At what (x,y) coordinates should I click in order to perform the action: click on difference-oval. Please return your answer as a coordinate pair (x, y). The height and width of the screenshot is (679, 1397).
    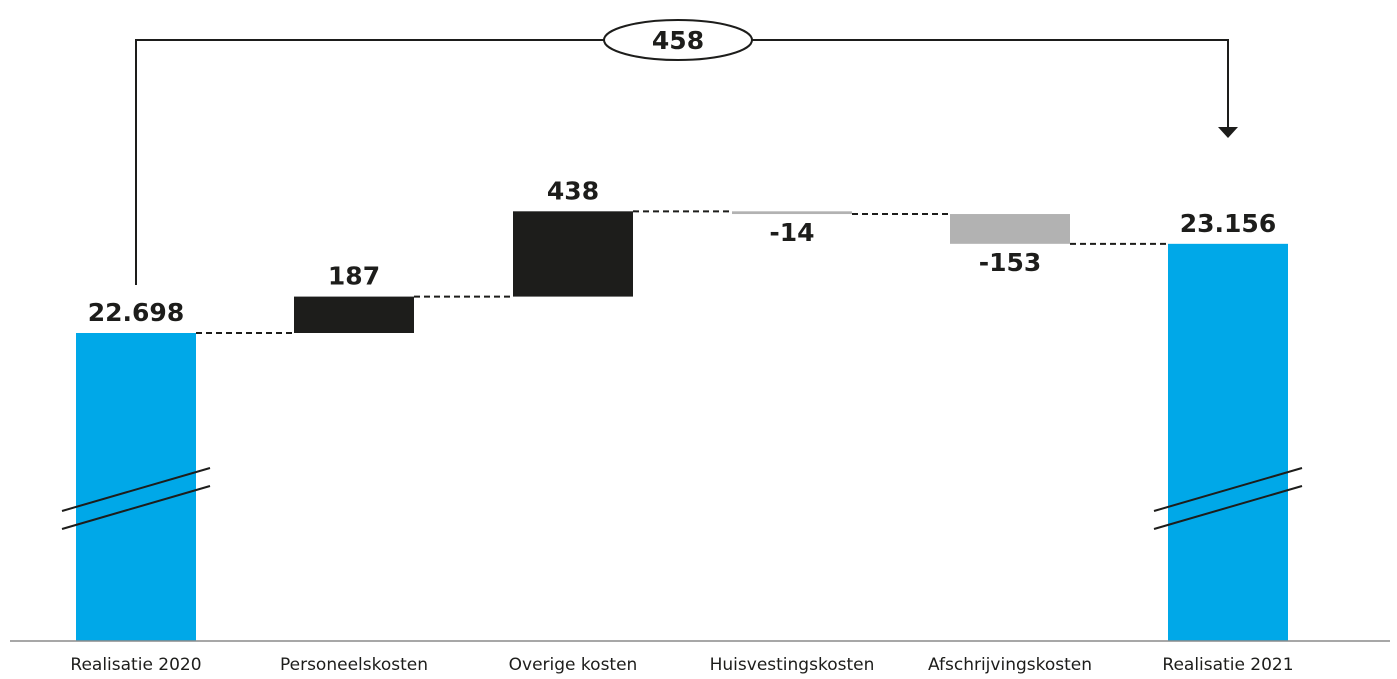
    Looking at the image, I should click on (678, 40).